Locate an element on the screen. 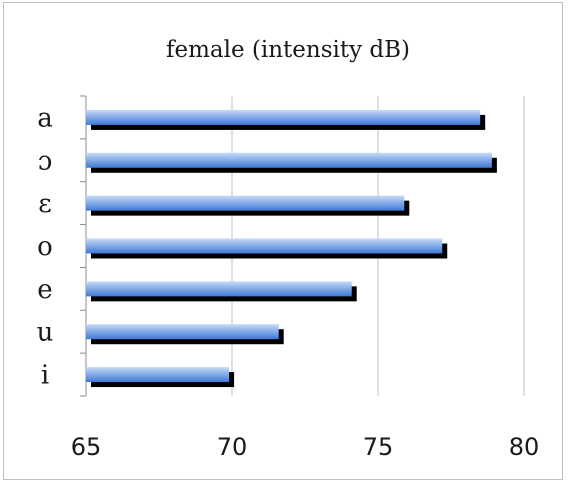 Image resolution: width=568 pixels, height=484 pixels. x-tick-label: 65 is located at coordinates (86, 447).